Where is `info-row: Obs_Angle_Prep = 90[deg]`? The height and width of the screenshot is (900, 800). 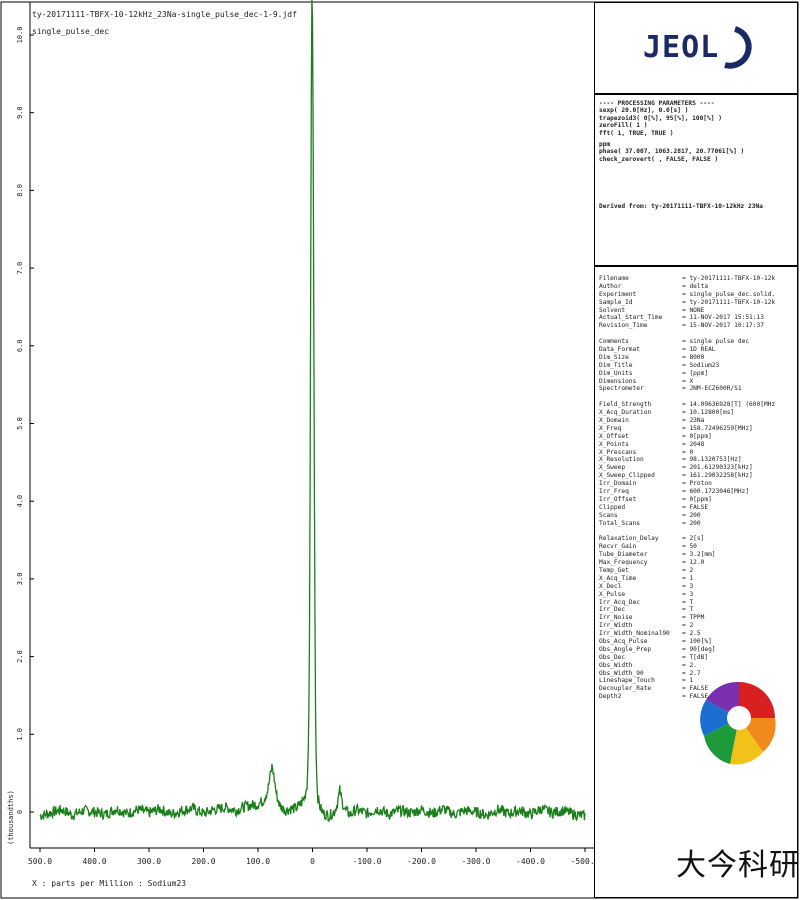 info-row: Obs_Angle_Prep = 90[deg] is located at coordinates (697, 650).